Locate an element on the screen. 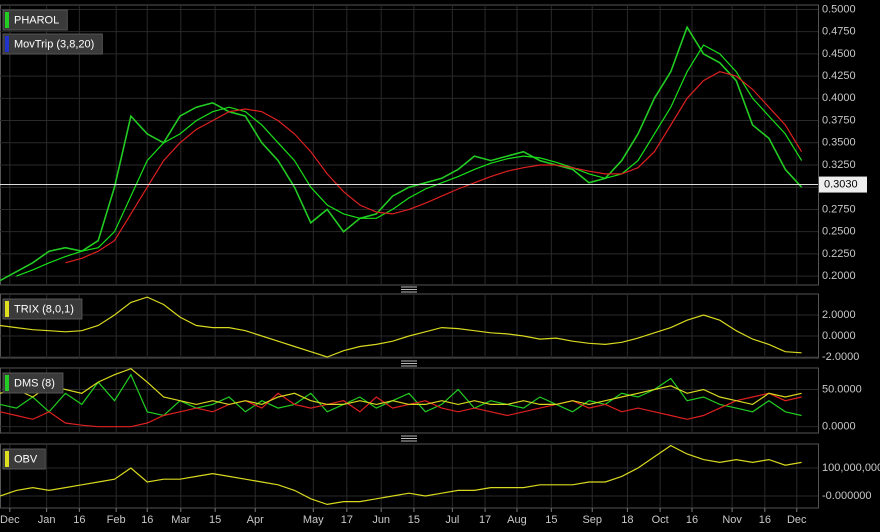  x-tick-label: Oct is located at coordinates (660, 520).